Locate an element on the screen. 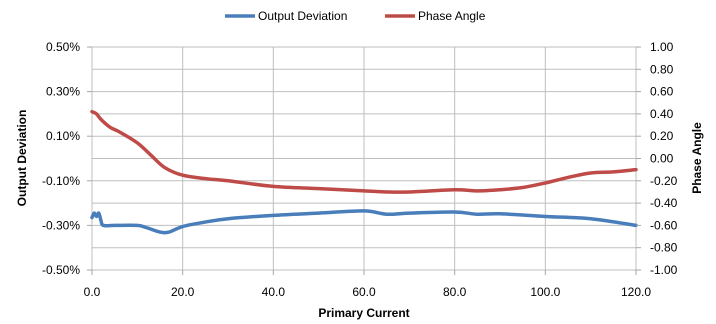  right-tick-label: -0.60 is located at coordinates (664, 225).